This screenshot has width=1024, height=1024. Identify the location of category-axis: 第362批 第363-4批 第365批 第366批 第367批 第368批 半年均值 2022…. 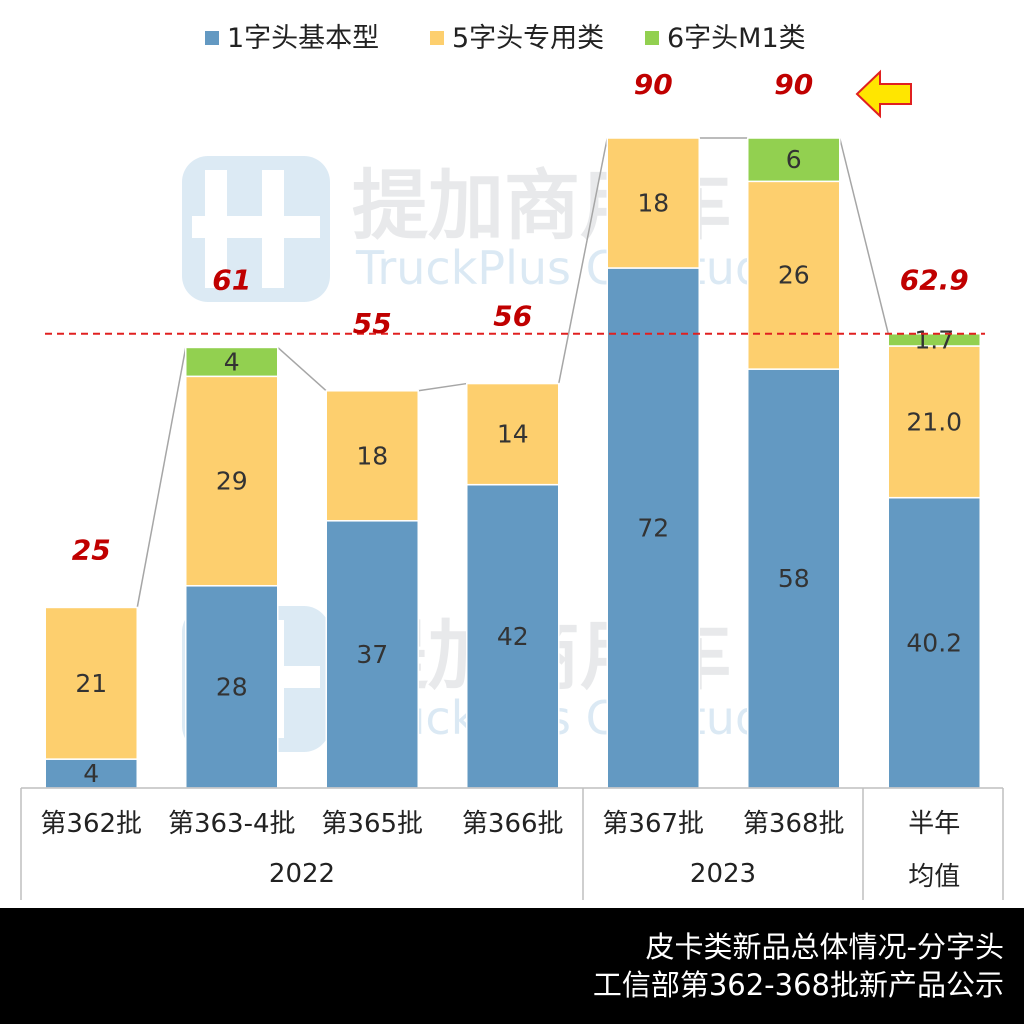
(512, 843).